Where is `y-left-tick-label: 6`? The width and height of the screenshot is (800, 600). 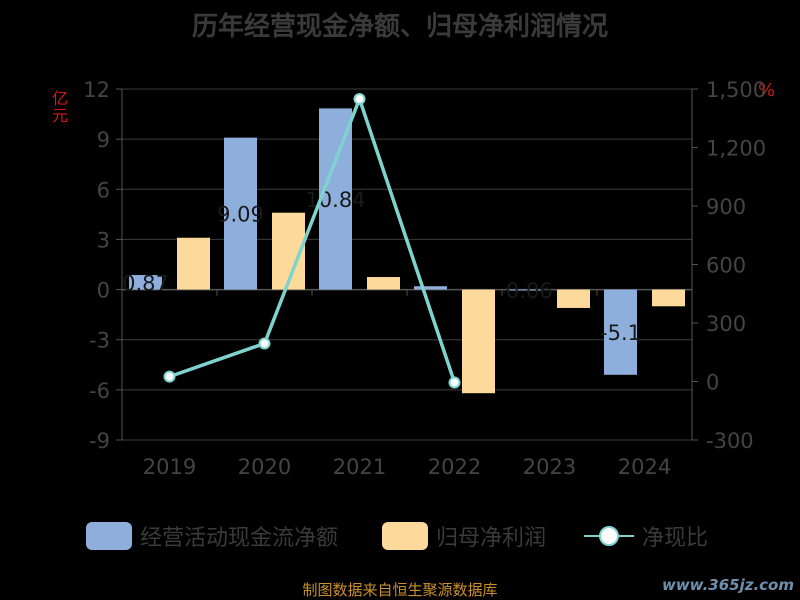 y-left-tick-label: 6 is located at coordinates (103, 190).